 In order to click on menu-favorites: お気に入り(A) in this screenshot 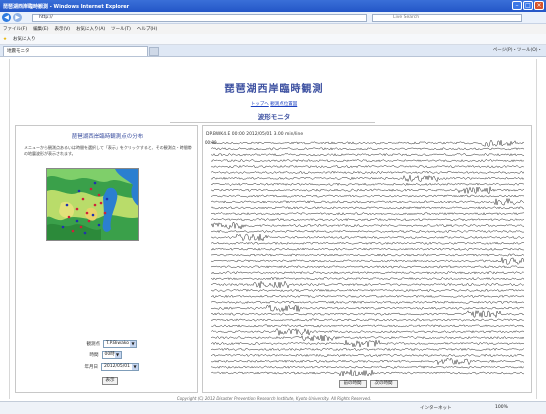, I will do `click(91, 29)`.